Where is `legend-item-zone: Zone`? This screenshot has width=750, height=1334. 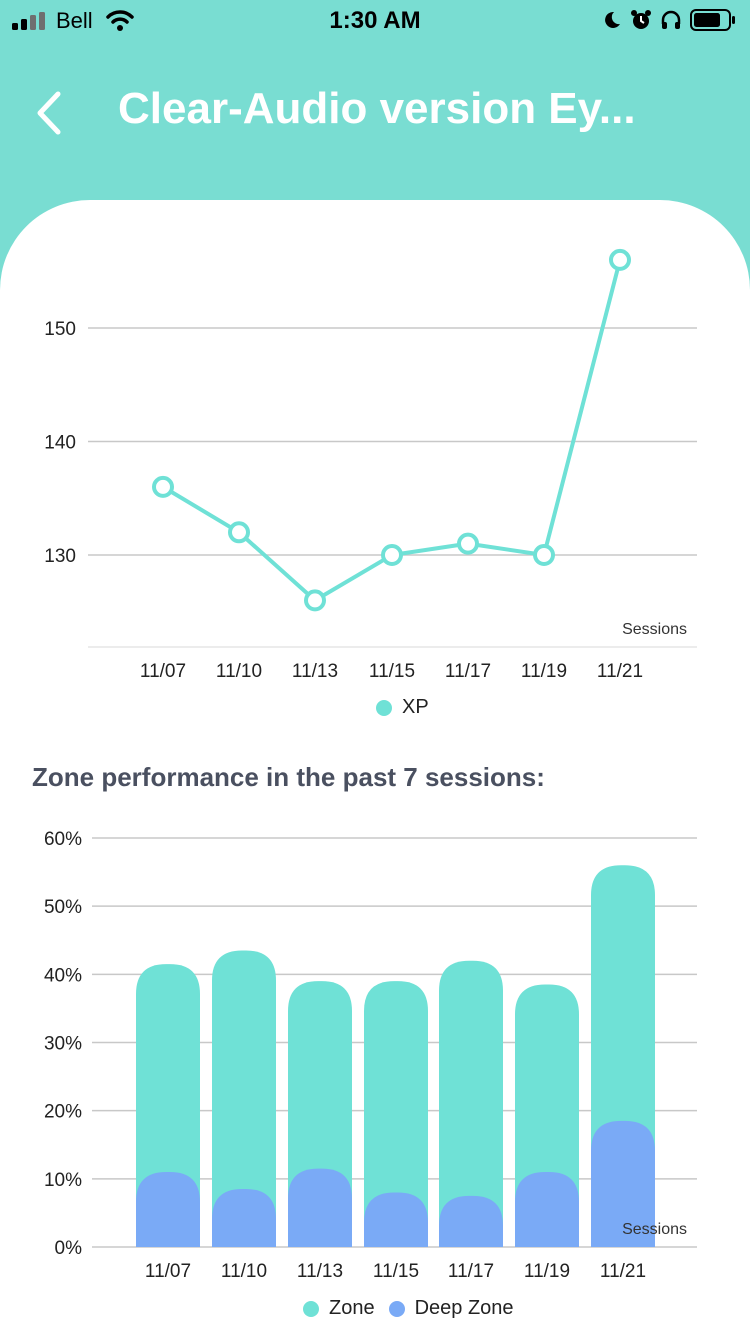 legend-item-zone: Zone is located at coordinates (339, 1308).